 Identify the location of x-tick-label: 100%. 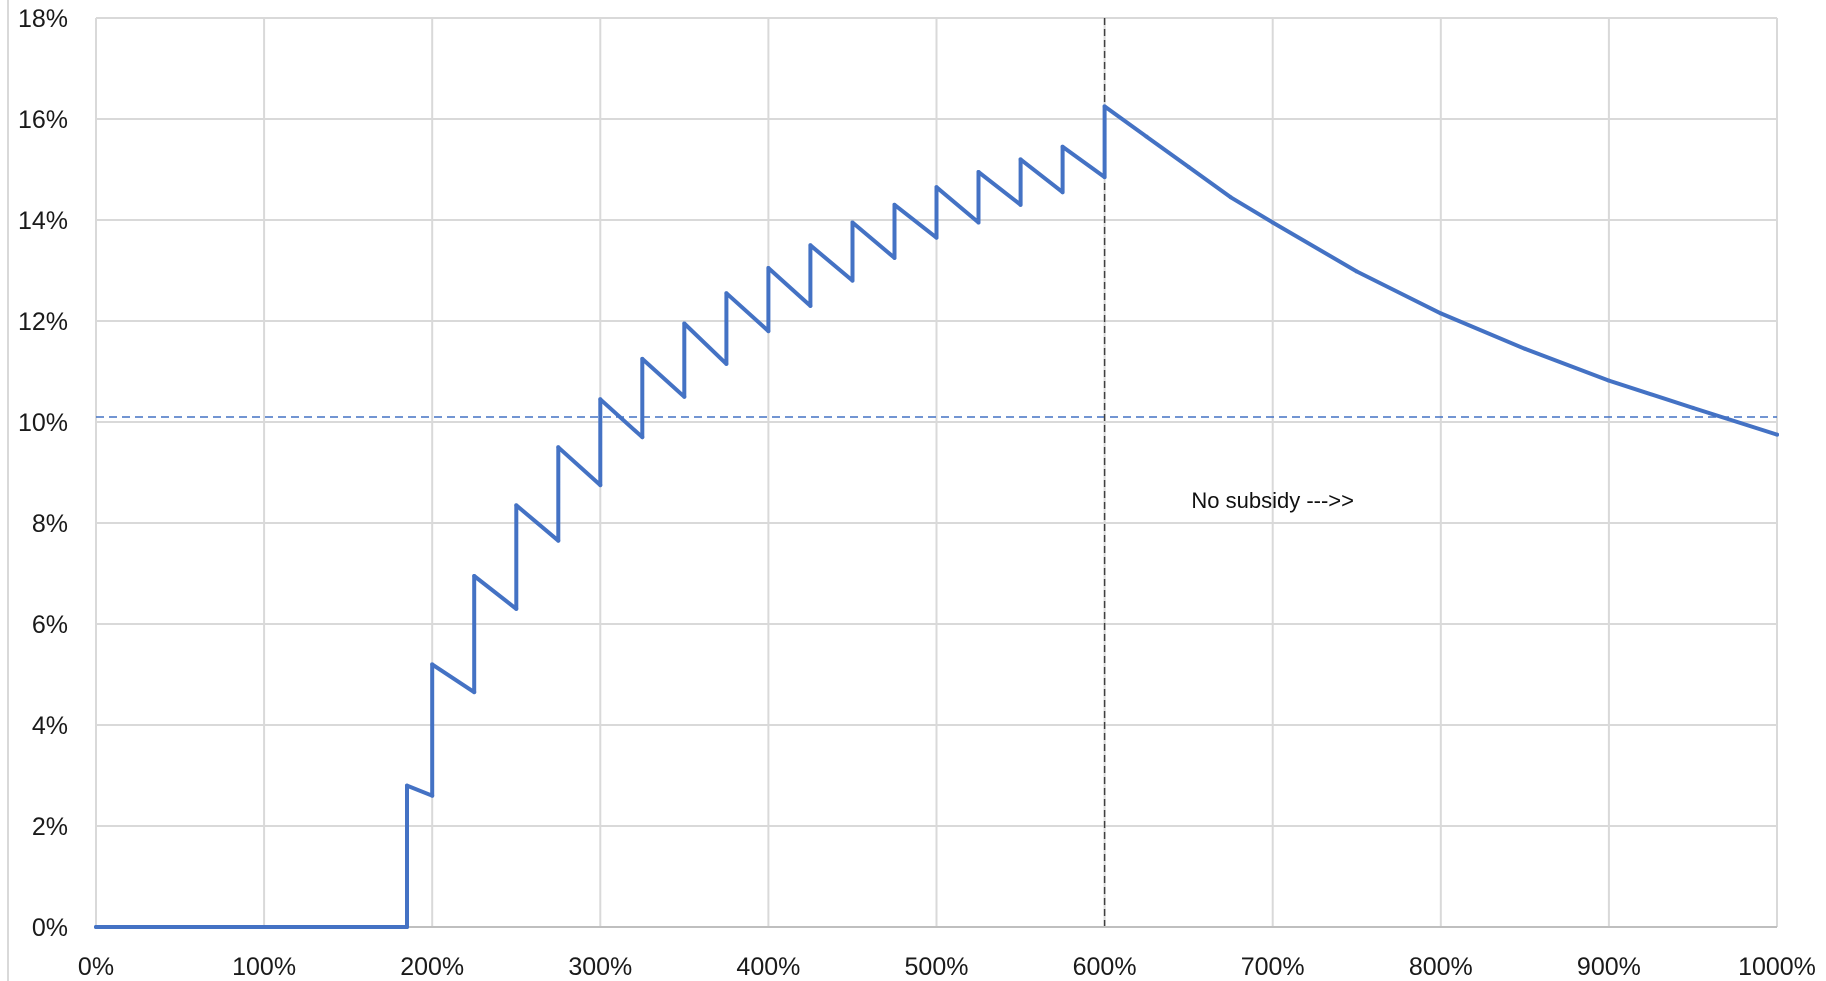
(264, 967).